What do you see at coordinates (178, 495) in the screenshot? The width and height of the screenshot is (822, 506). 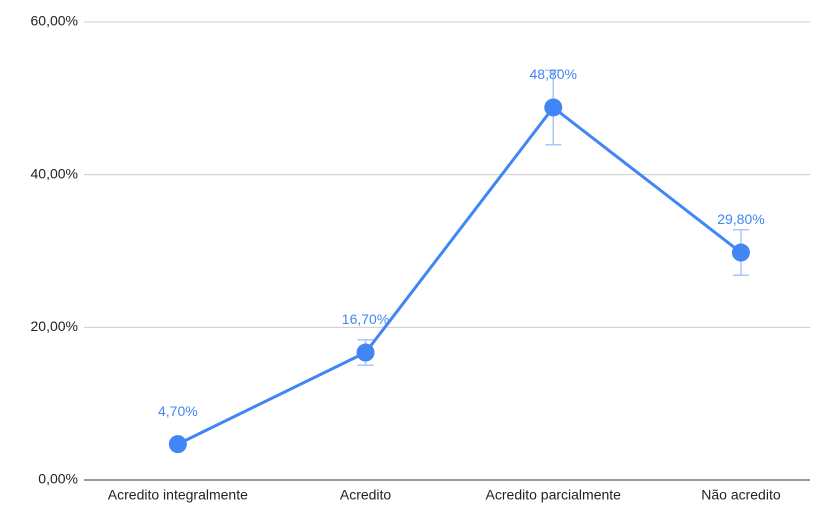 I see `x-tick-label: Acredito integralmente` at bounding box center [178, 495].